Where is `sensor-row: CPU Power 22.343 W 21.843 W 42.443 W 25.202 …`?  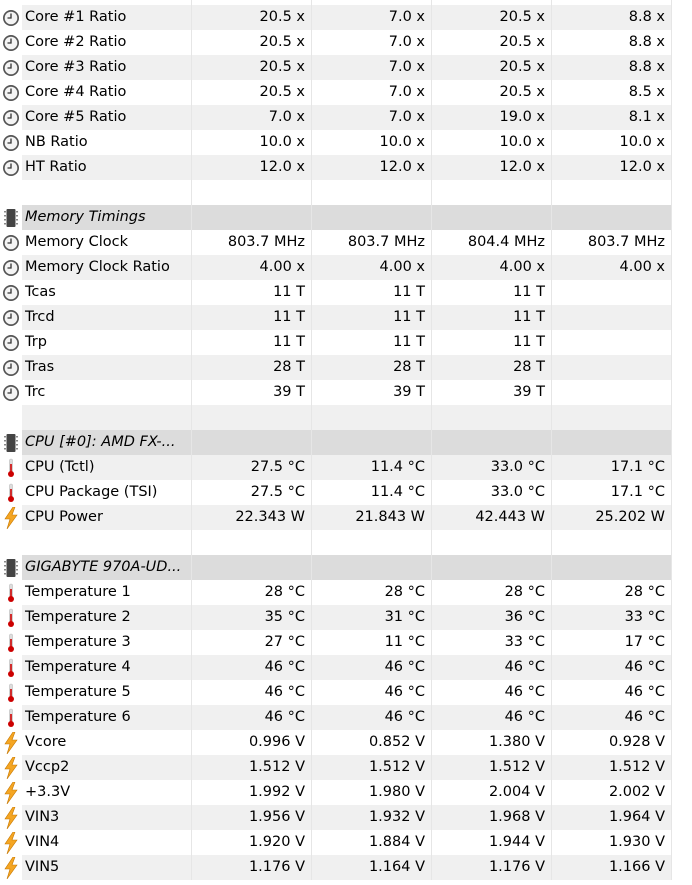 sensor-row: CPU Power 22.343 W 21.843 W 42.443 W 25.202 … is located at coordinates (346, 517).